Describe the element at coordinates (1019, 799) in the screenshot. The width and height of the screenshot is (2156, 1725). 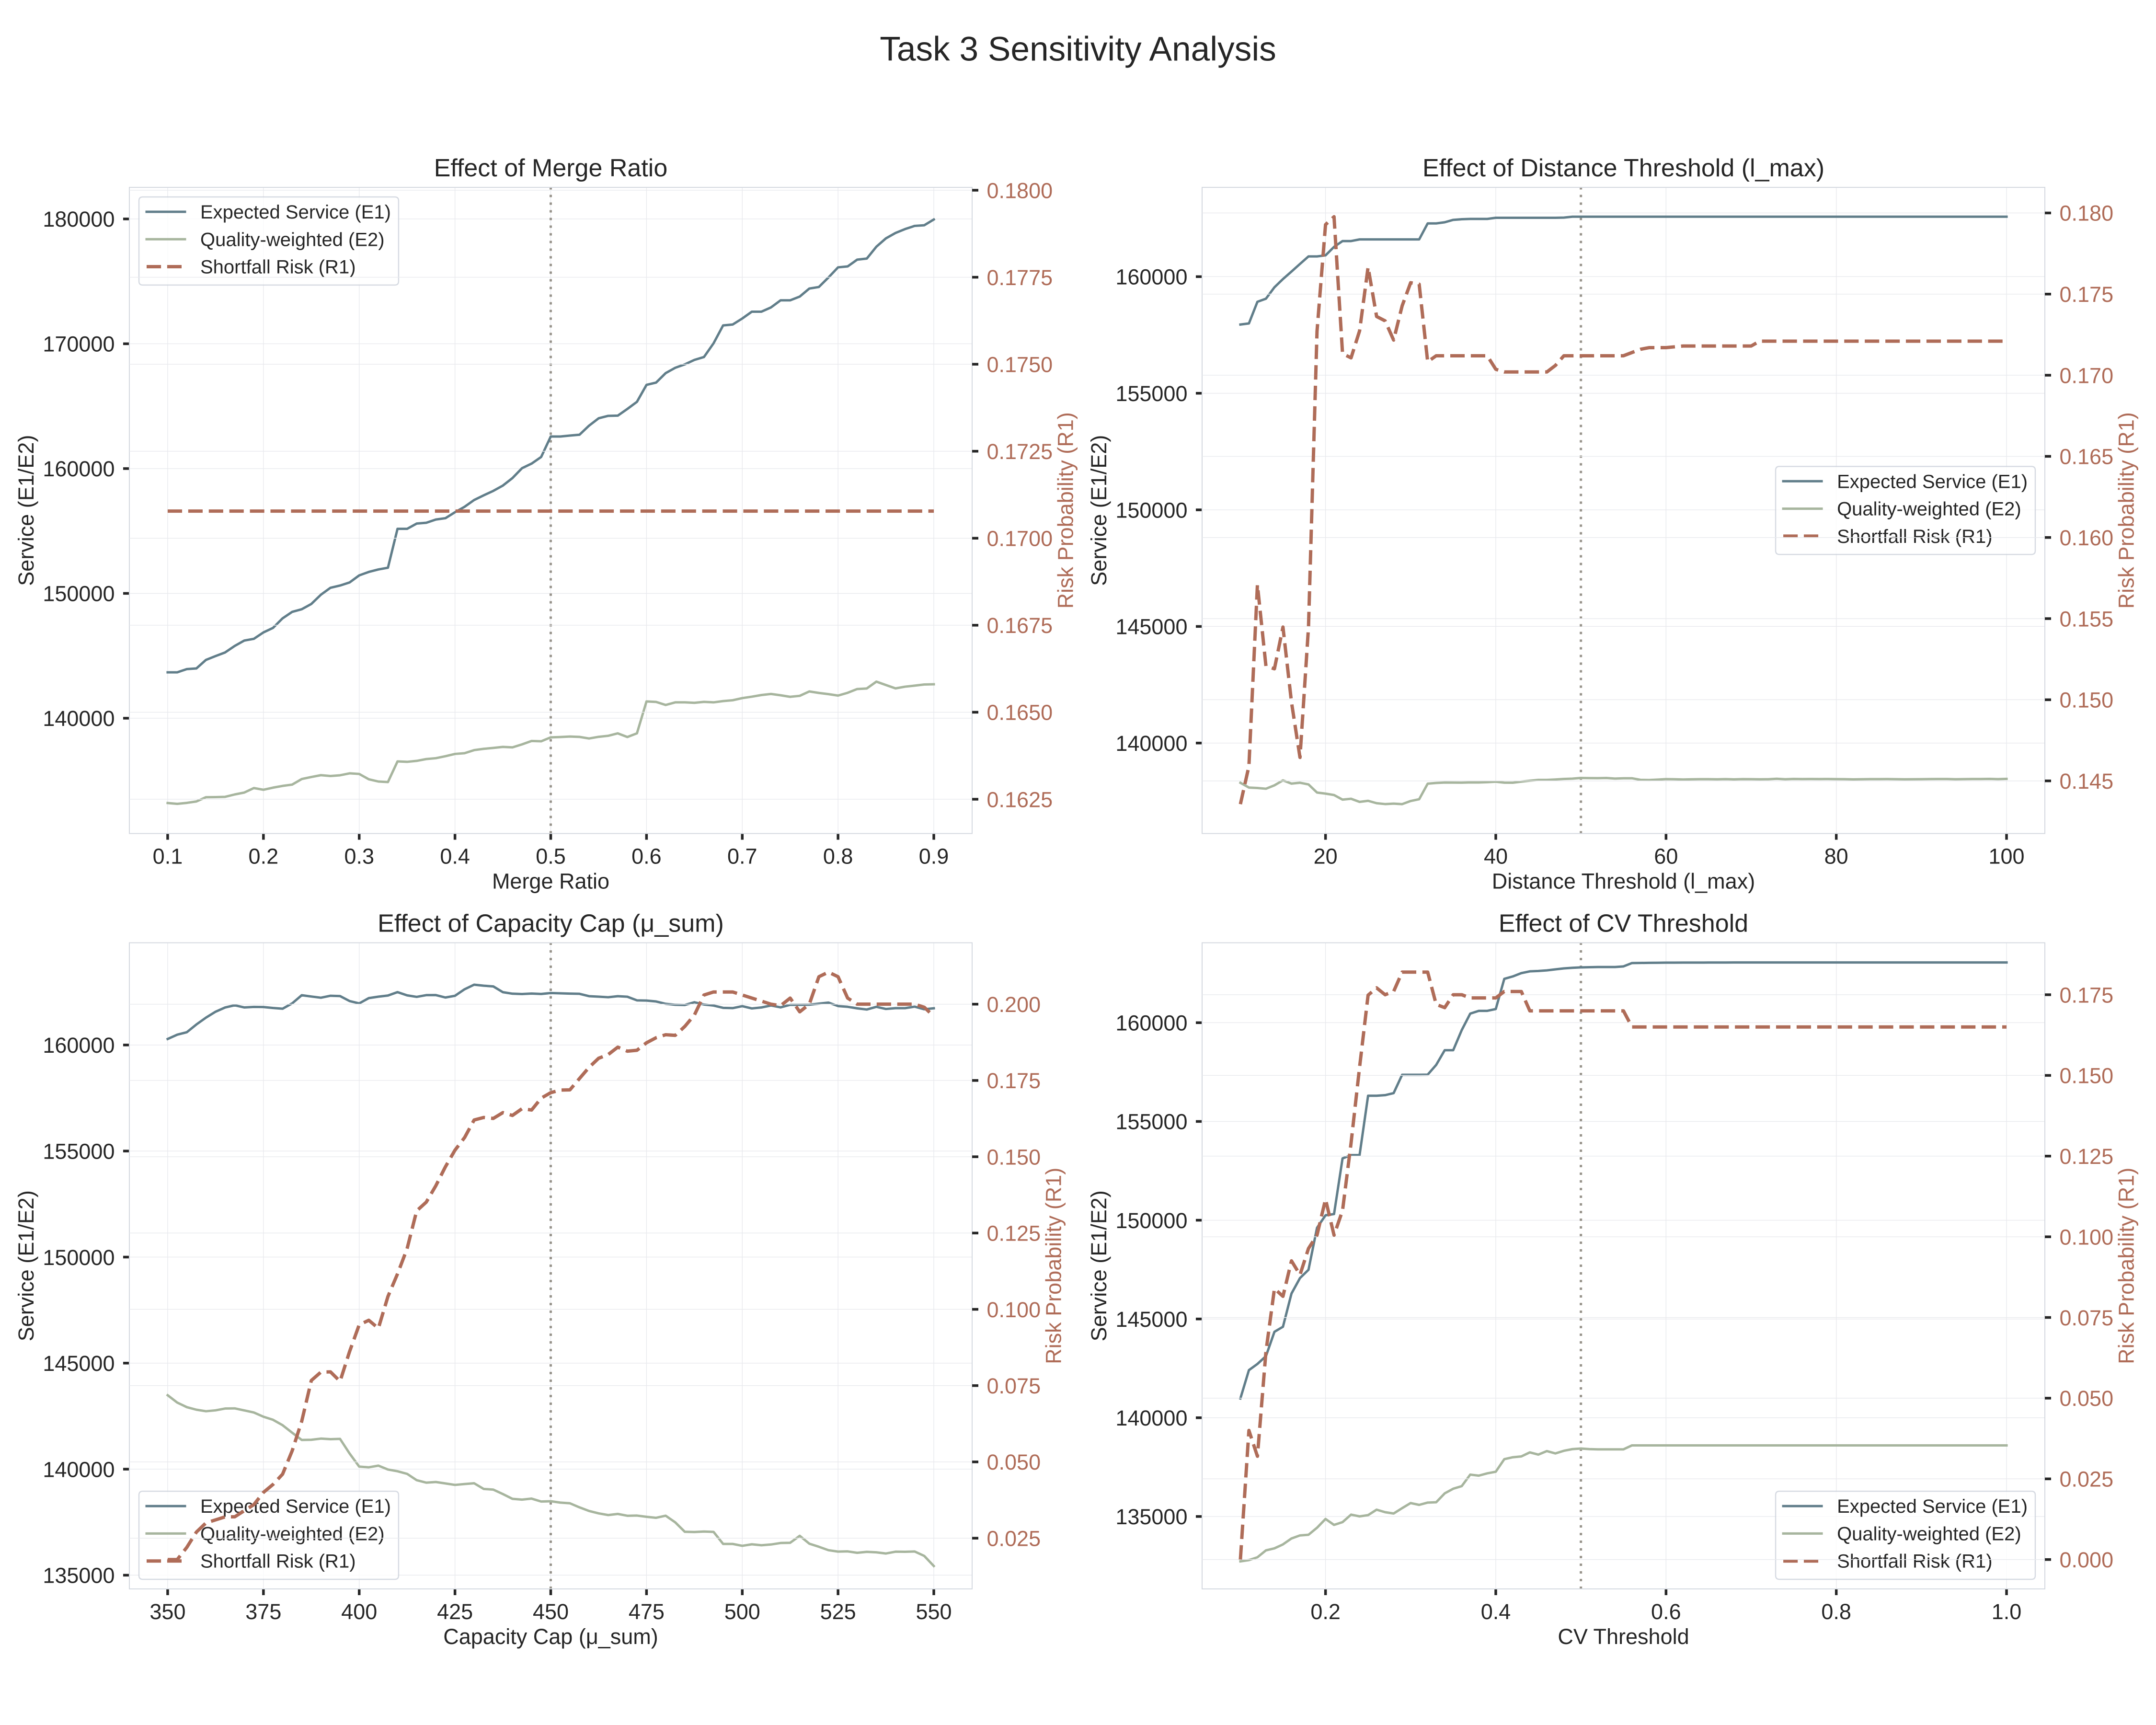
I see `svg-text: 0.1625` at that location.